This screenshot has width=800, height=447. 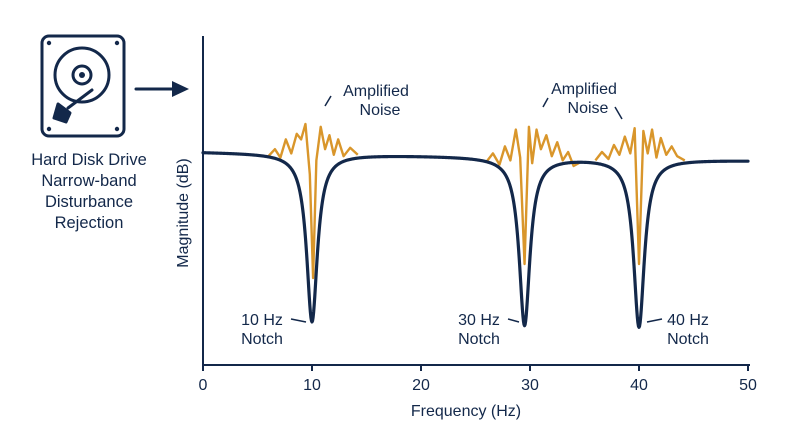 What do you see at coordinates (183, 212) in the screenshot?
I see `y-axis-label: Magnitude (dB)` at bounding box center [183, 212].